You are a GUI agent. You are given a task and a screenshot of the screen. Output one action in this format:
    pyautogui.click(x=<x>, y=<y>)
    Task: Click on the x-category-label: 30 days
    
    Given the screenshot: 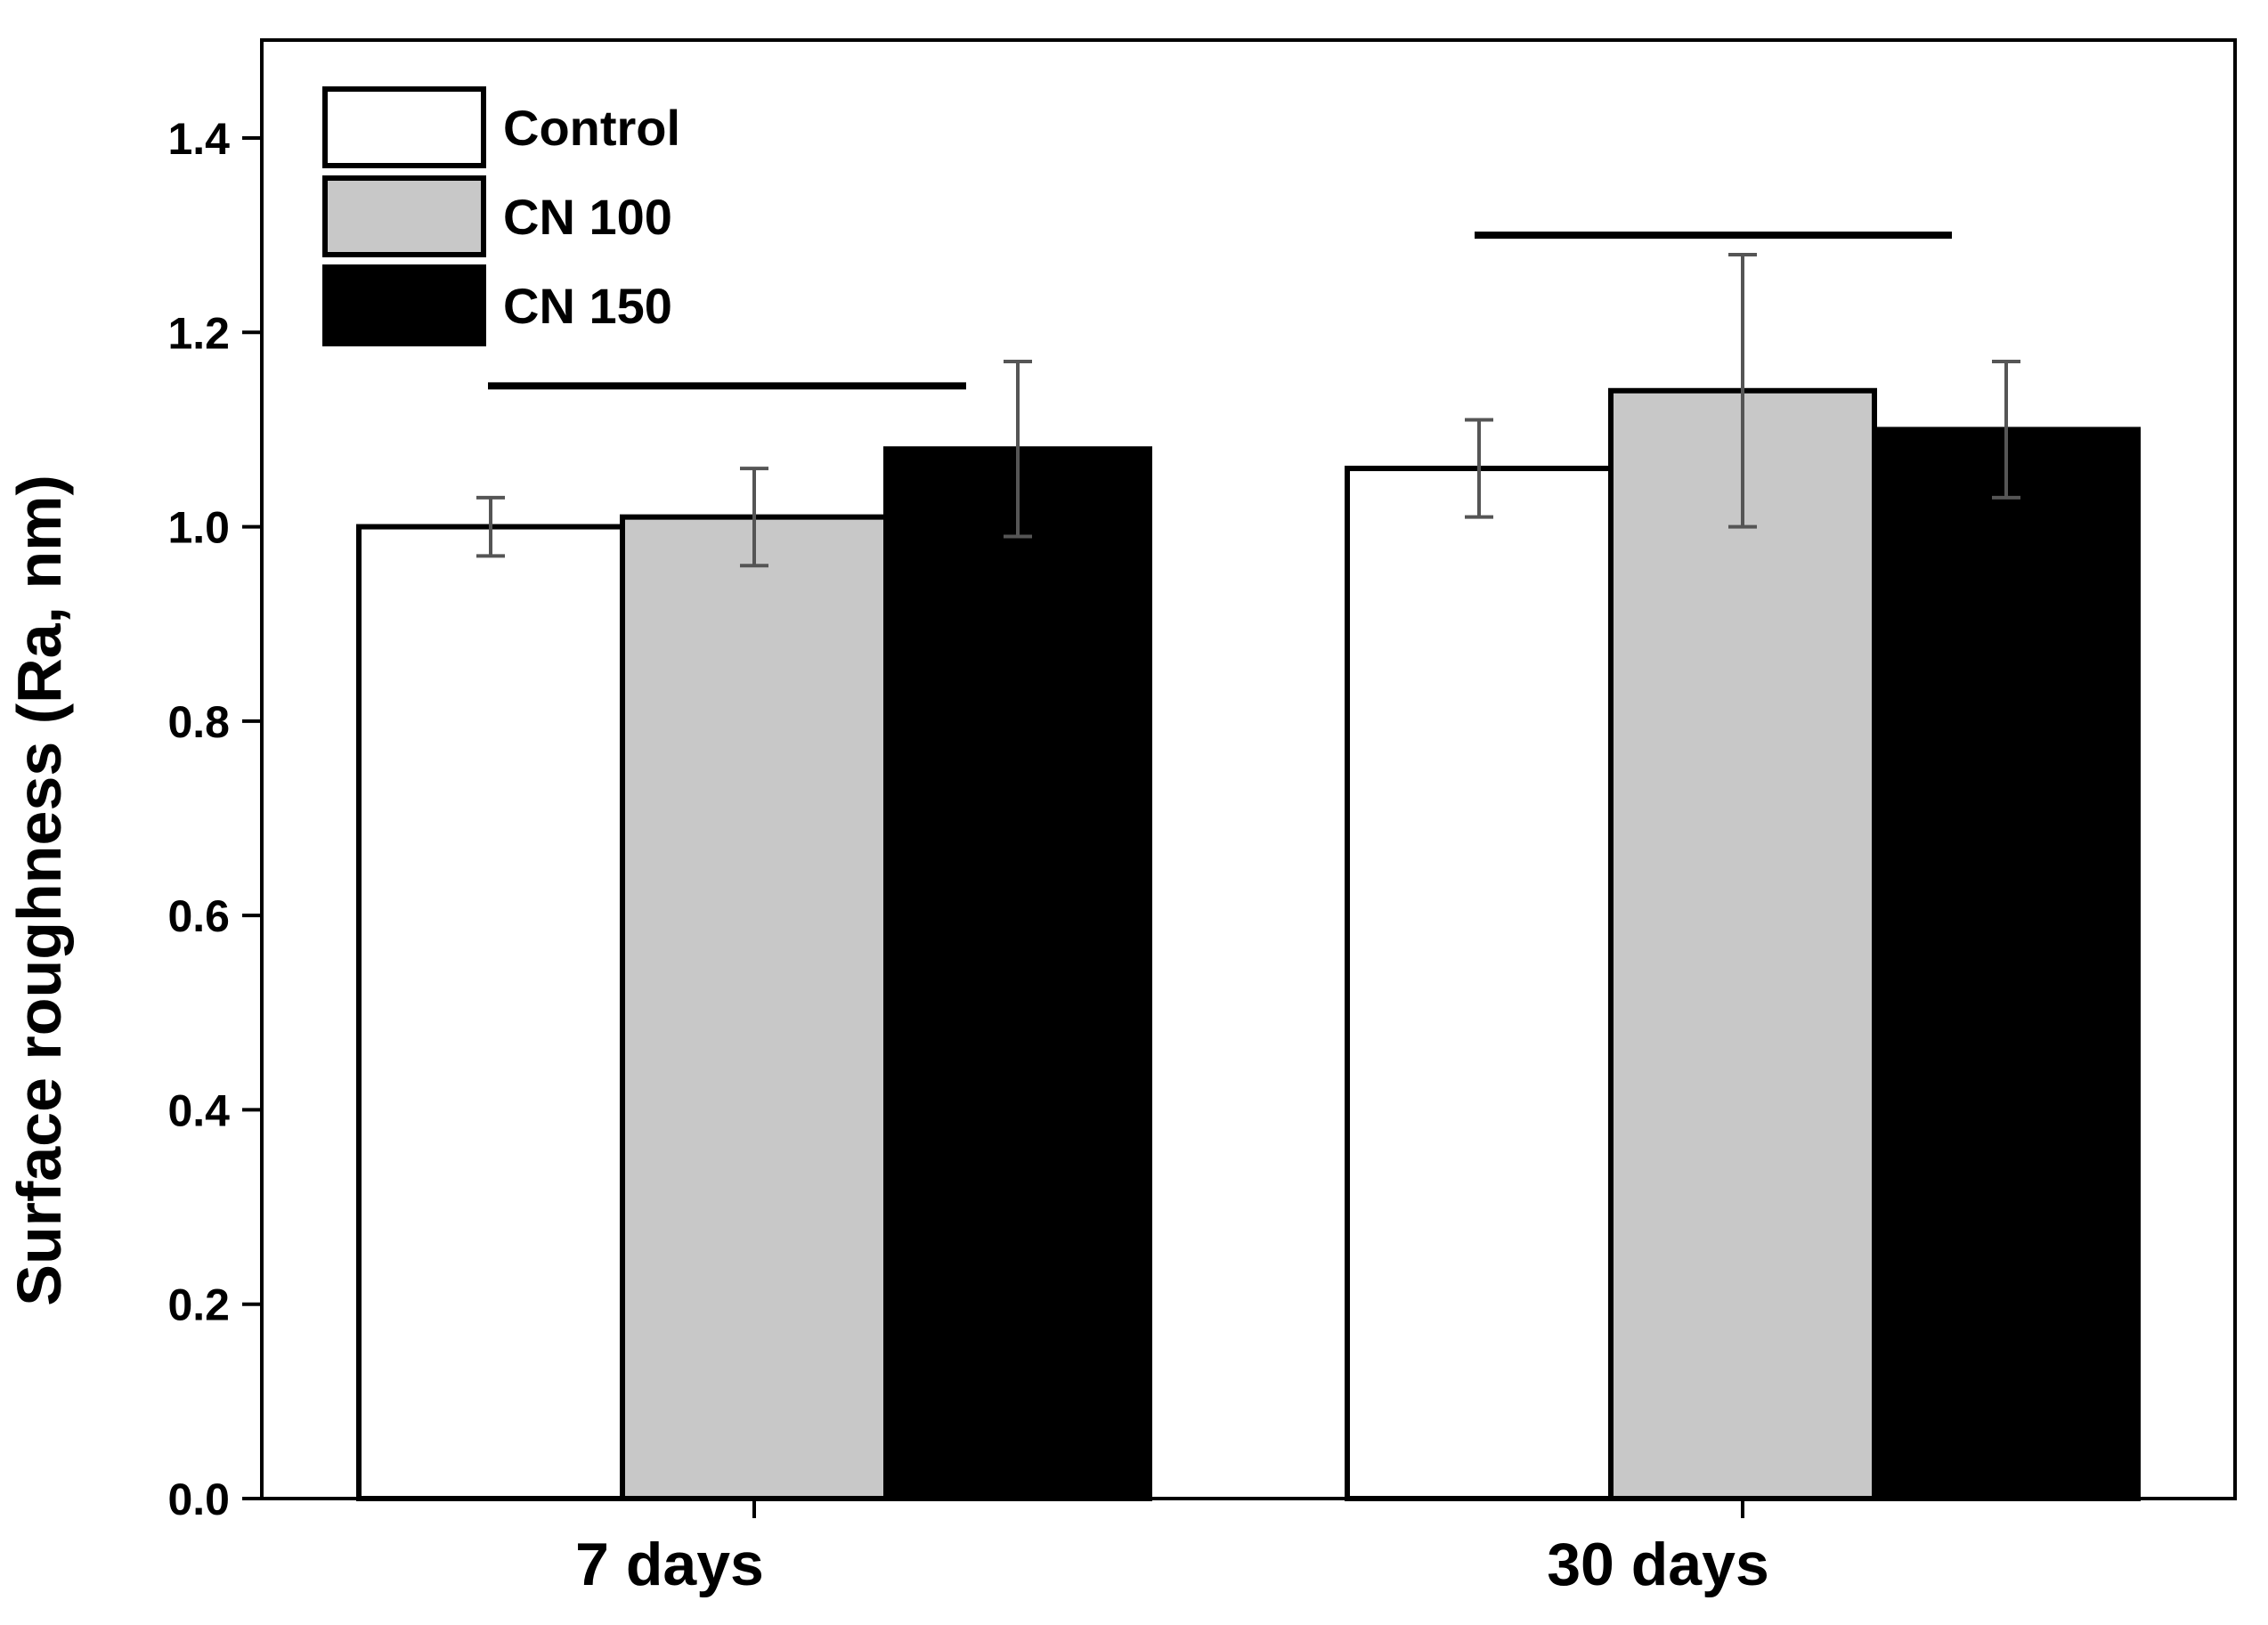 What is the action you would take?
    pyautogui.click(x=1658, y=1564)
    